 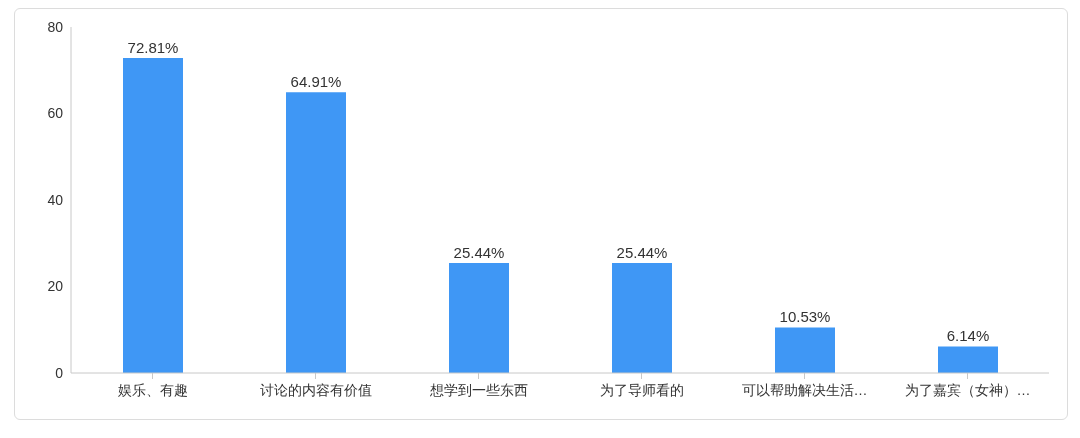 I want to click on y-tick-label: 80, so click(x=55, y=26).